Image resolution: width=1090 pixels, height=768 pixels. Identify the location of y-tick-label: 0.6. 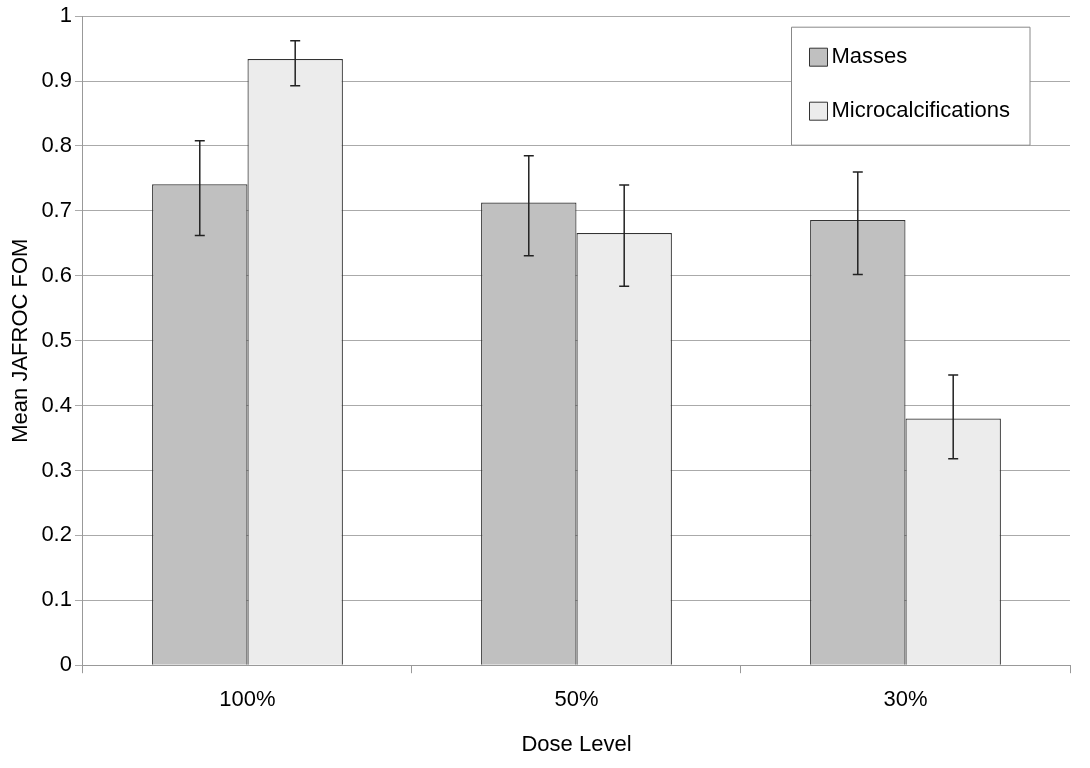
(56, 274).